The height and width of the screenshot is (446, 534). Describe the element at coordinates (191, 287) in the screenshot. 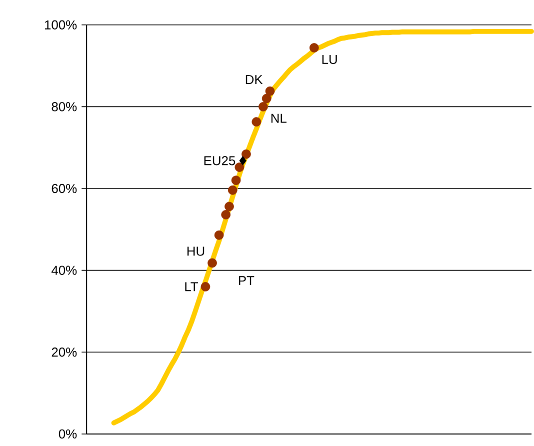

I see `data-label: LT` at that location.